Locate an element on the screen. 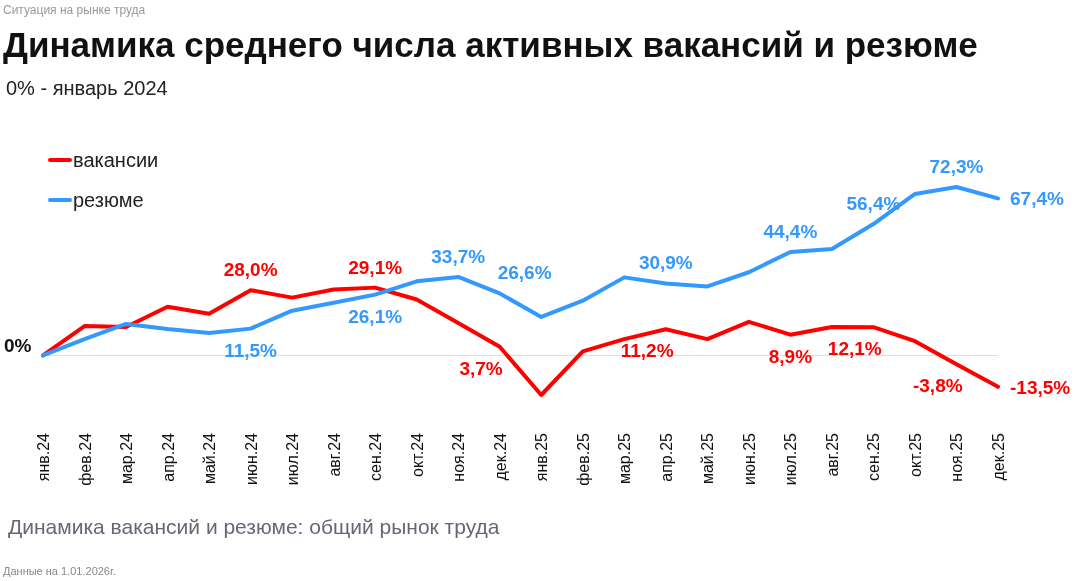  x-tick-label: июл.25 is located at coordinates (791, 459).